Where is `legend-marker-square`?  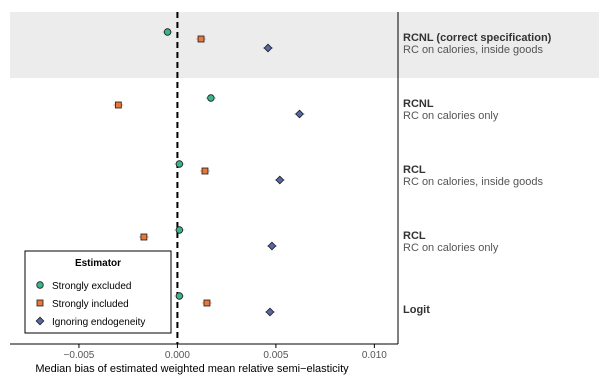
legend-marker-square is located at coordinates (40, 303).